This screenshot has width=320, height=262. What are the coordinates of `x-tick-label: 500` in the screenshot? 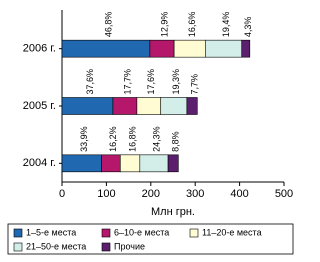 It's located at (284, 194).